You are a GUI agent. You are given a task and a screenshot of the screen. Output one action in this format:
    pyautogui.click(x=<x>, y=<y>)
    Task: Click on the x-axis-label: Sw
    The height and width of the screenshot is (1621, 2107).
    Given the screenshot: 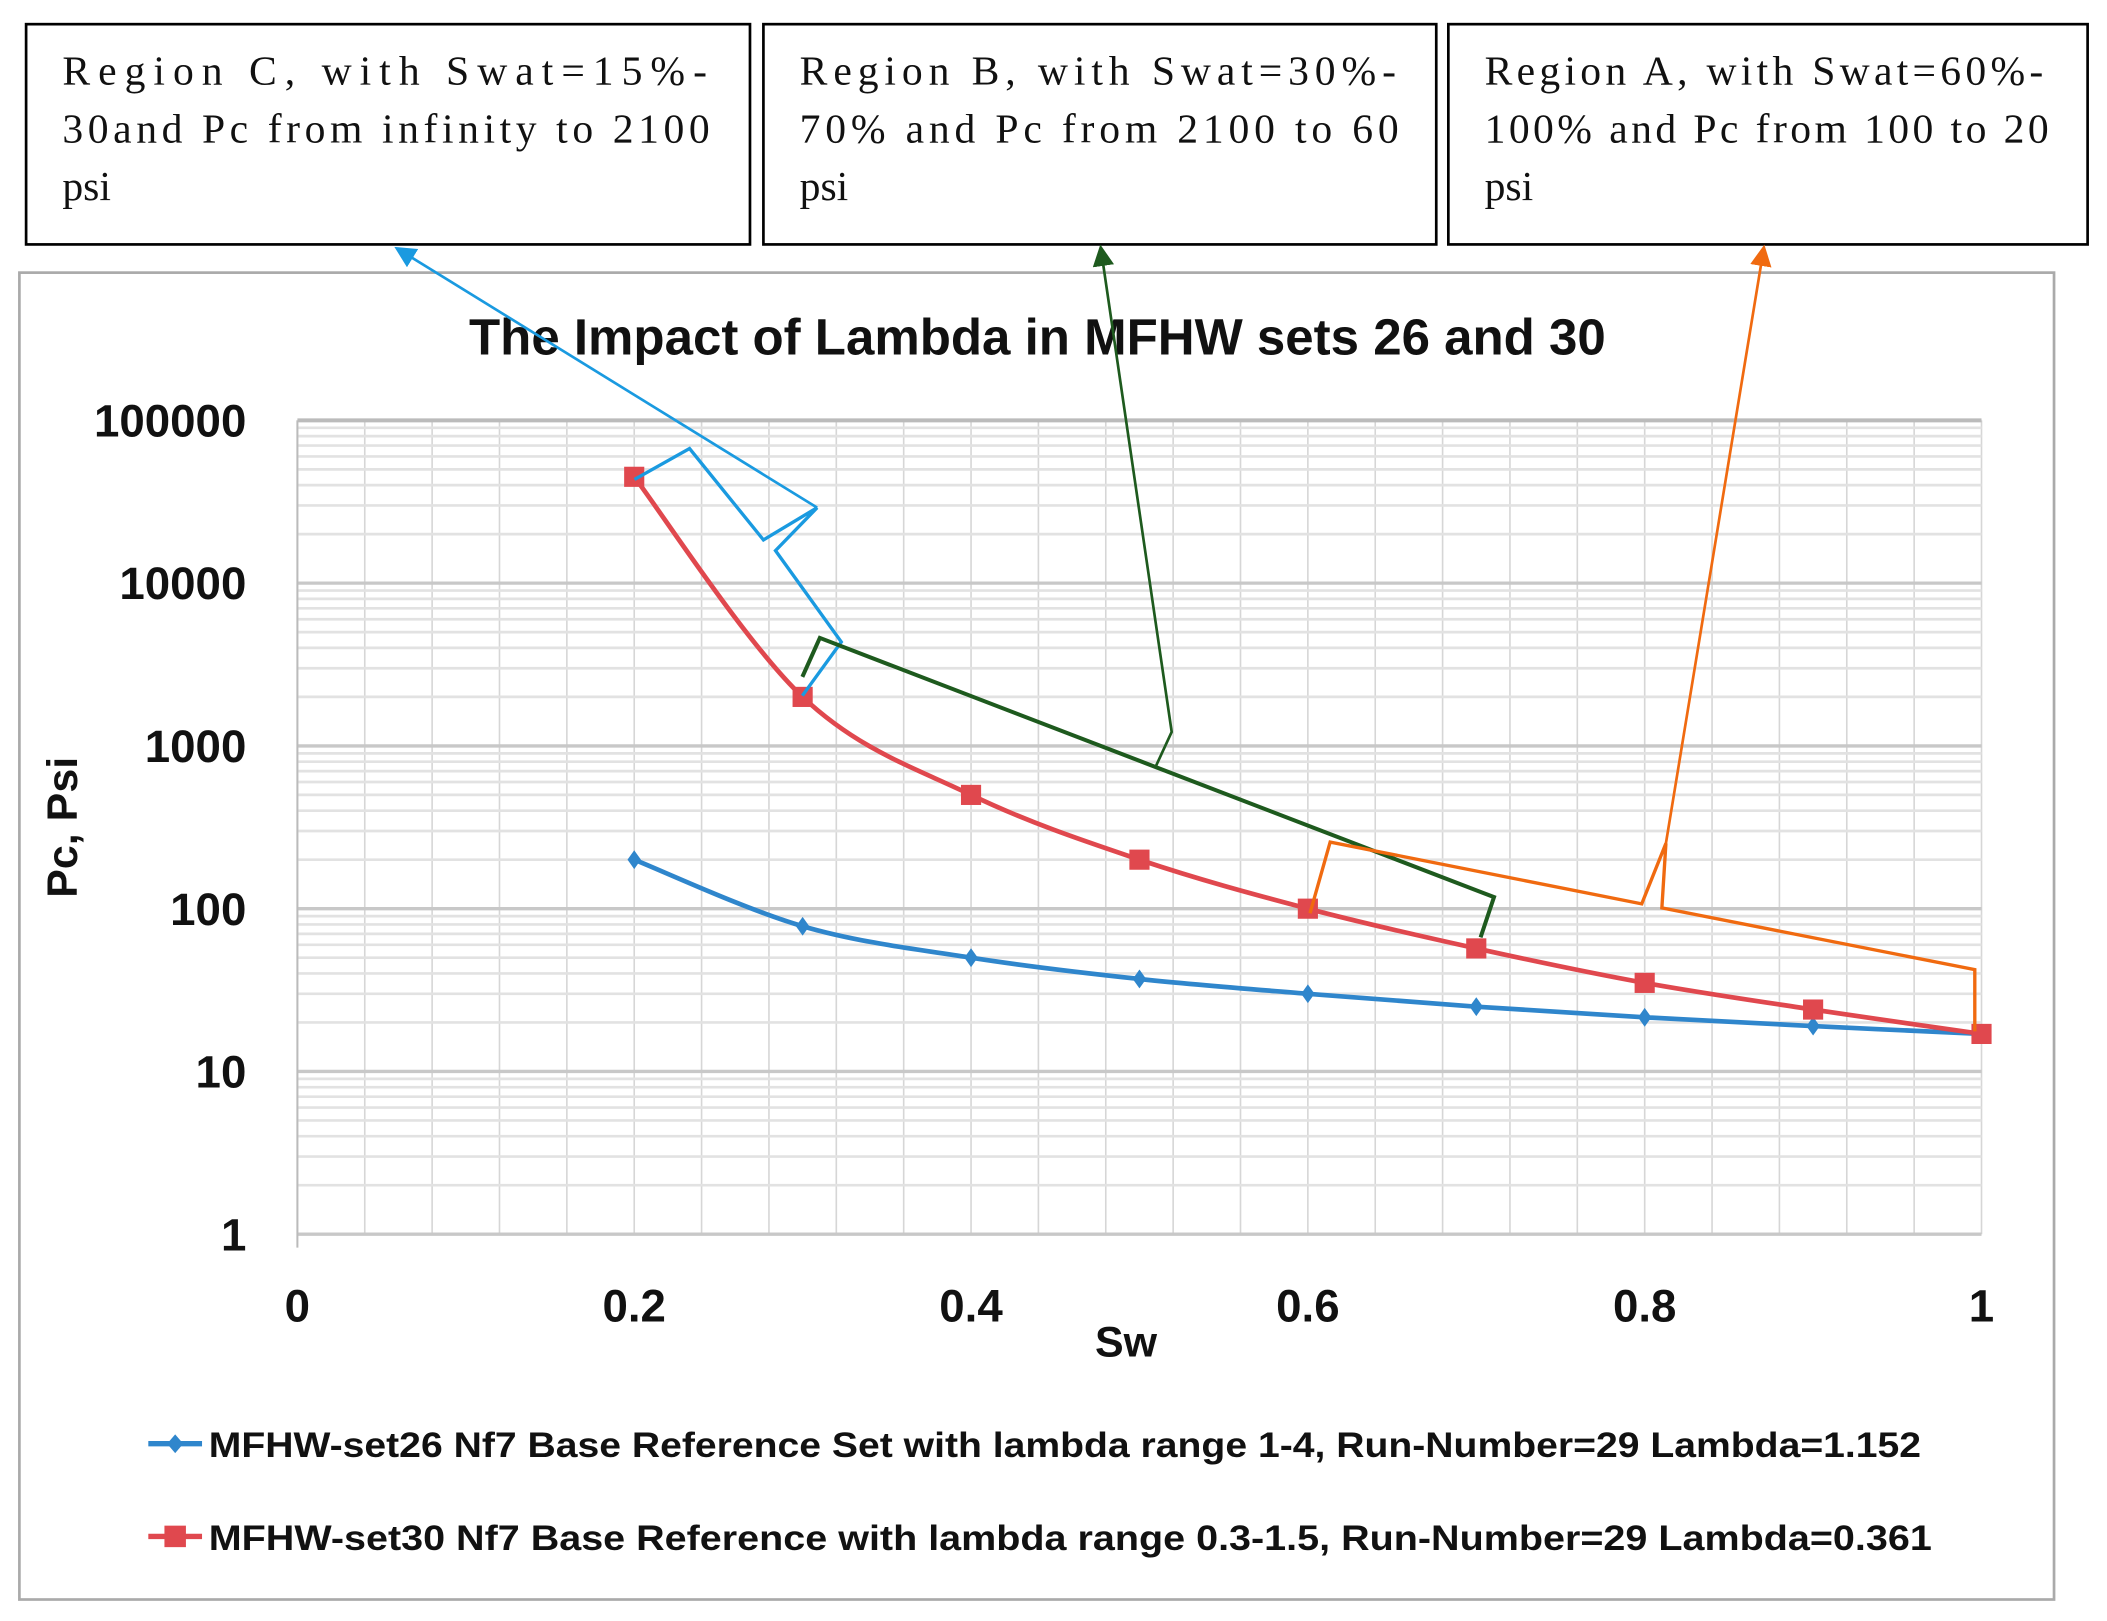 What is the action you would take?
    pyautogui.click(x=1126, y=1342)
    